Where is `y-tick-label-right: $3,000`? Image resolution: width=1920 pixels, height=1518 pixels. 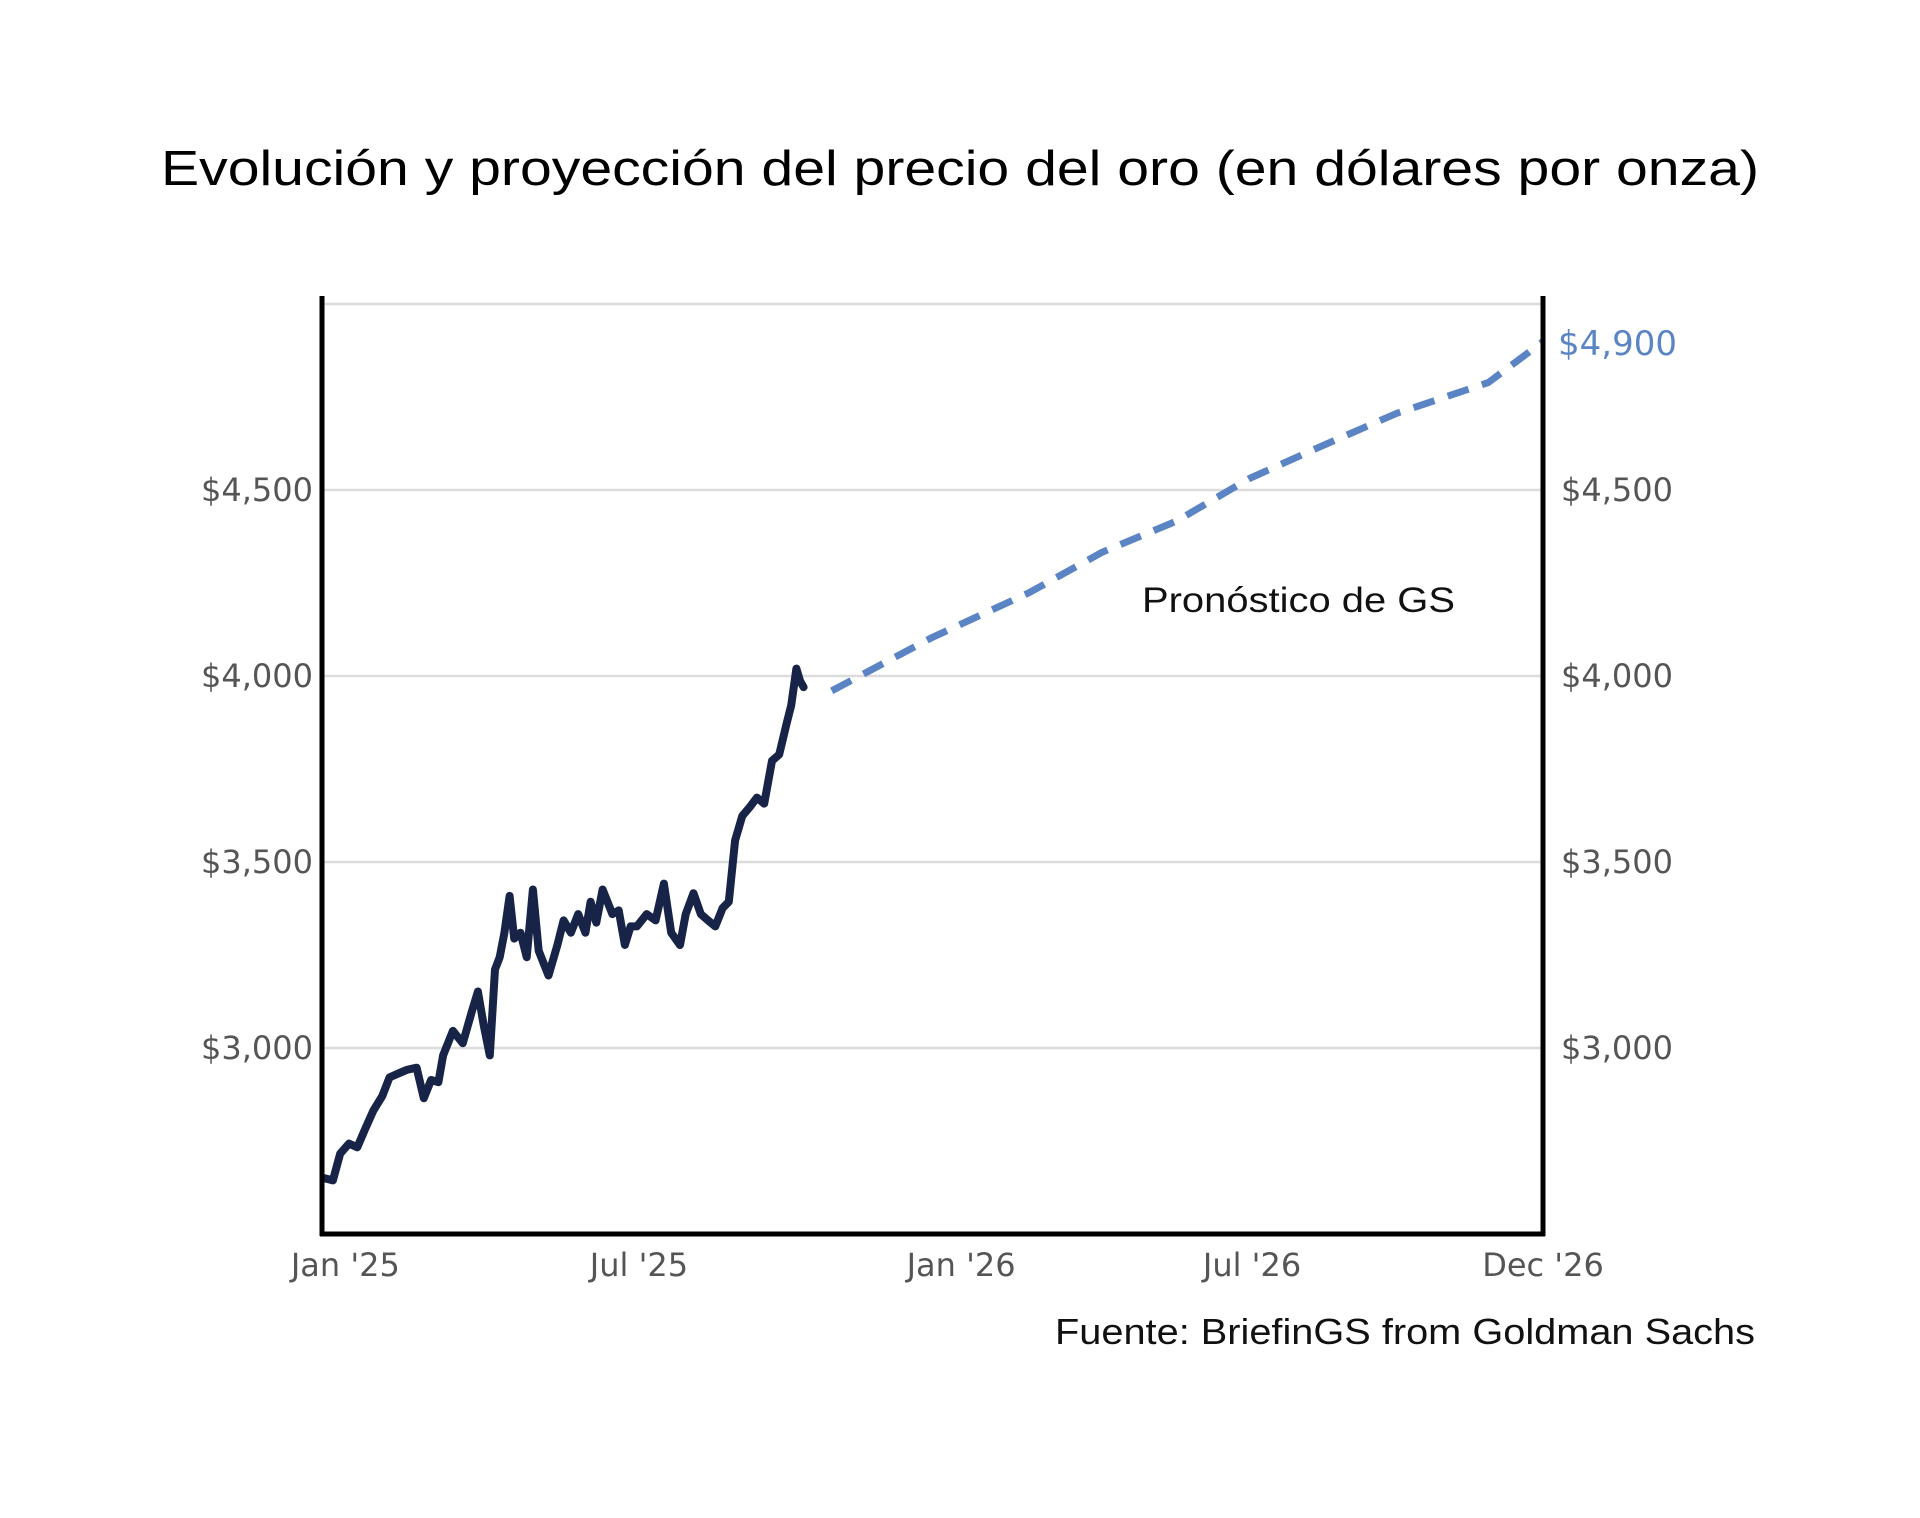
y-tick-label-right: $3,000 is located at coordinates (1617, 1048).